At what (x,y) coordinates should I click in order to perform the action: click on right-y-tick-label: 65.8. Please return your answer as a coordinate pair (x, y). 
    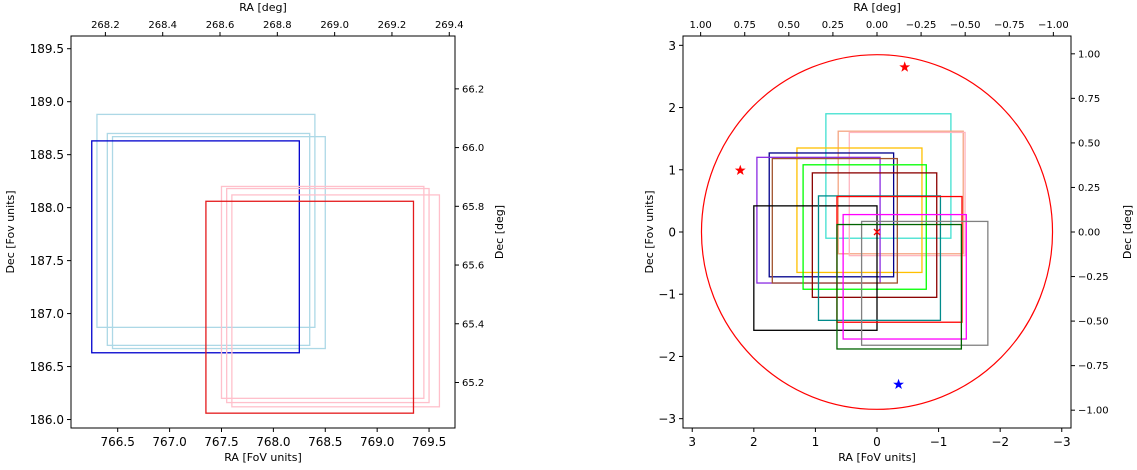
    Looking at the image, I should click on (473, 207).